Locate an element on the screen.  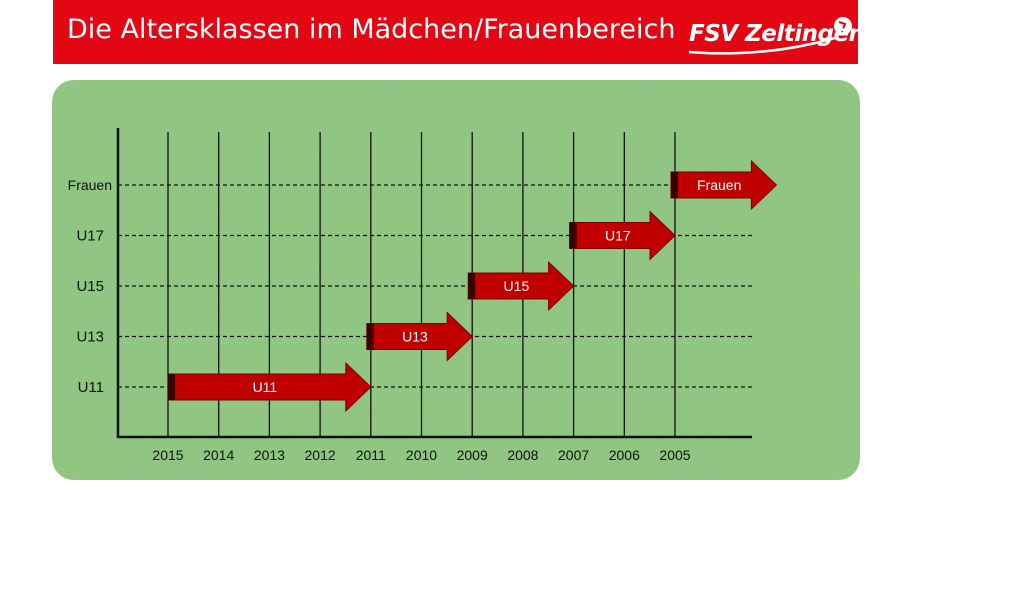
arrow-shape-U17 is located at coordinates (622, 235).